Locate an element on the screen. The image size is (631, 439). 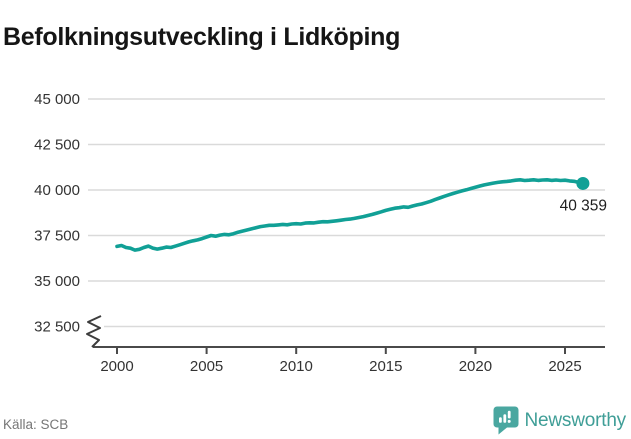
latest-value-label: 40 359 is located at coordinates (583, 205).